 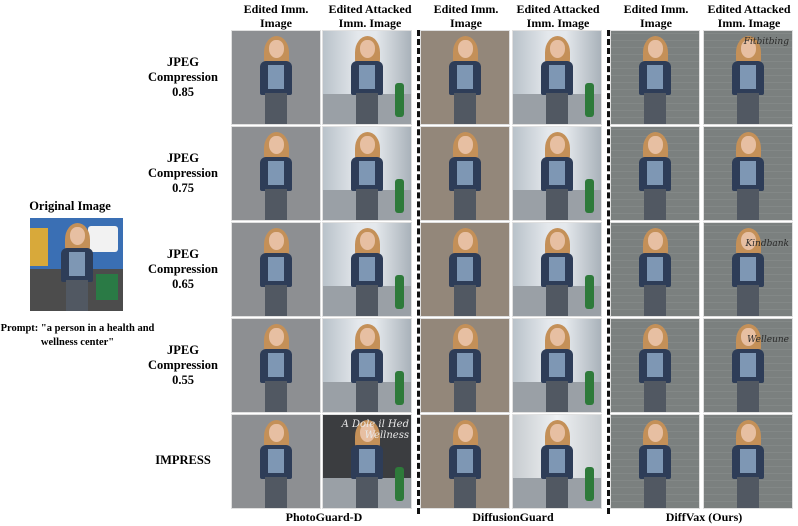 I want to click on image-cell: Welleune, so click(x=748, y=365).